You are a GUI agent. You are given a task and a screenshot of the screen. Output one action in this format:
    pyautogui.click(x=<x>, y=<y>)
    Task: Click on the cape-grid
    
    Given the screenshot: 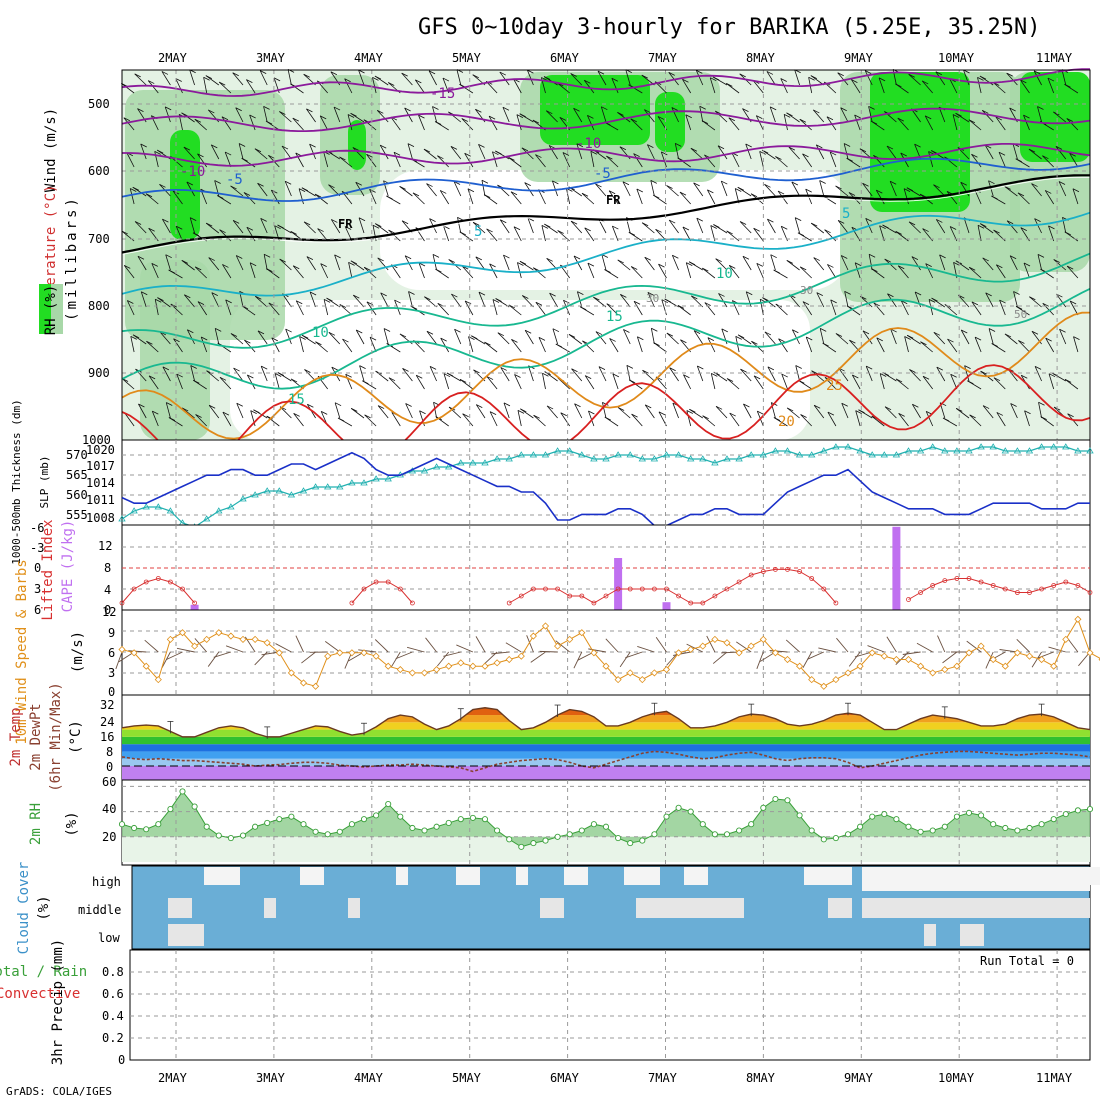 What is the action you would take?
    pyautogui.click(x=606, y=567)
    